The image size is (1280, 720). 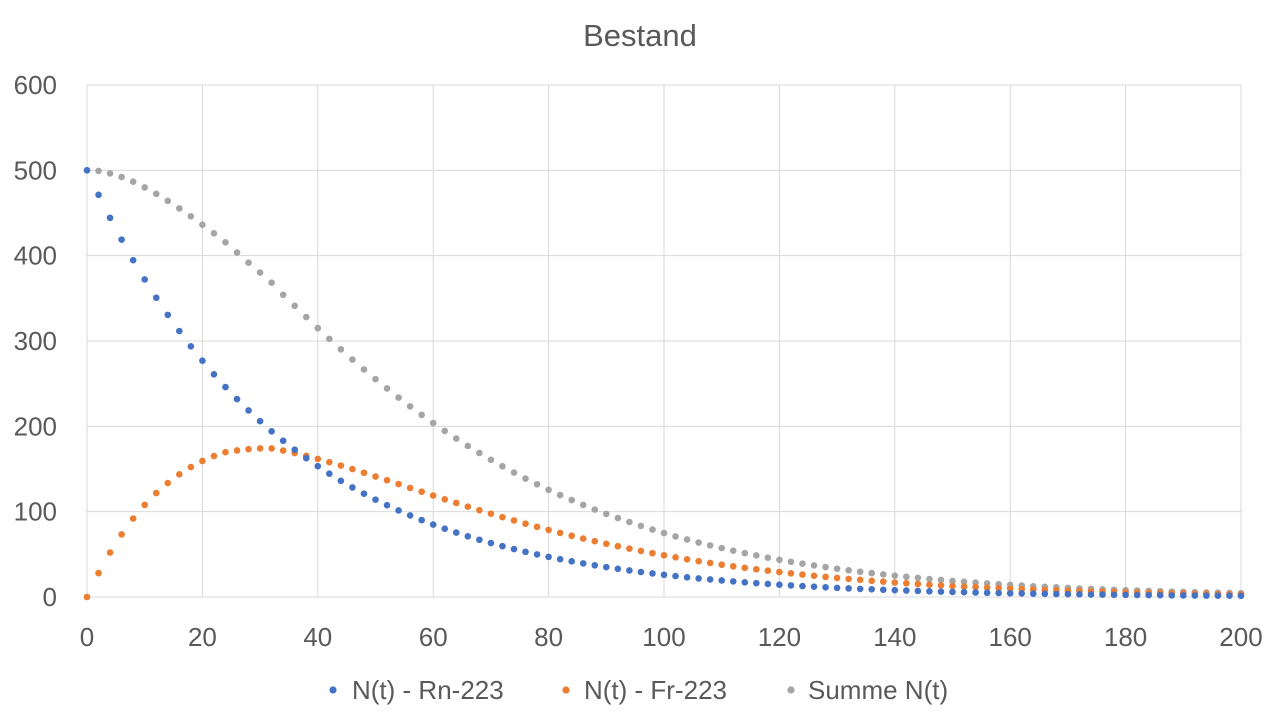 What do you see at coordinates (35, 426) in the screenshot?
I see `y-tick-label: 200` at bounding box center [35, 426].